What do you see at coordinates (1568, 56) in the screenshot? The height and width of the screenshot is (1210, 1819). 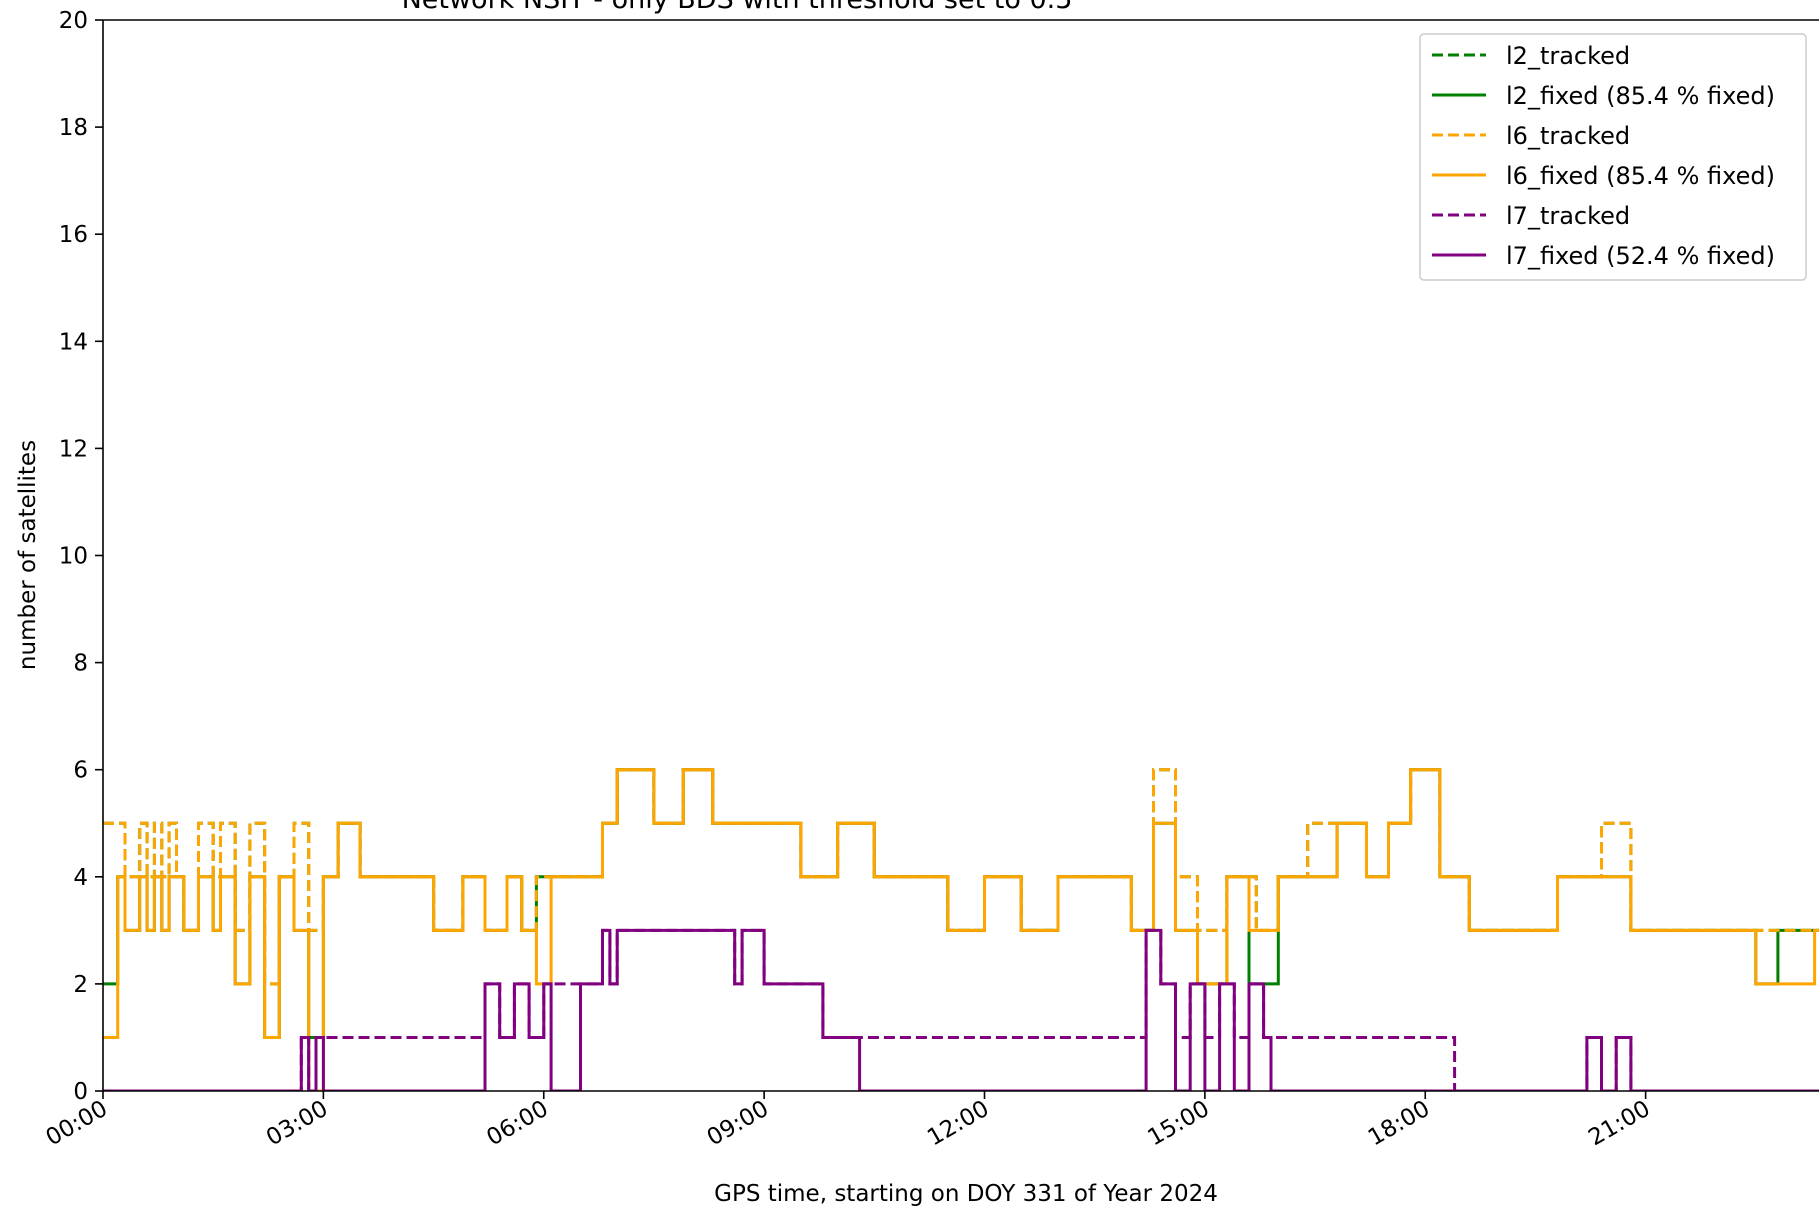 I see `legend-label: l2_tracked` at bounding box center [1568, 56].